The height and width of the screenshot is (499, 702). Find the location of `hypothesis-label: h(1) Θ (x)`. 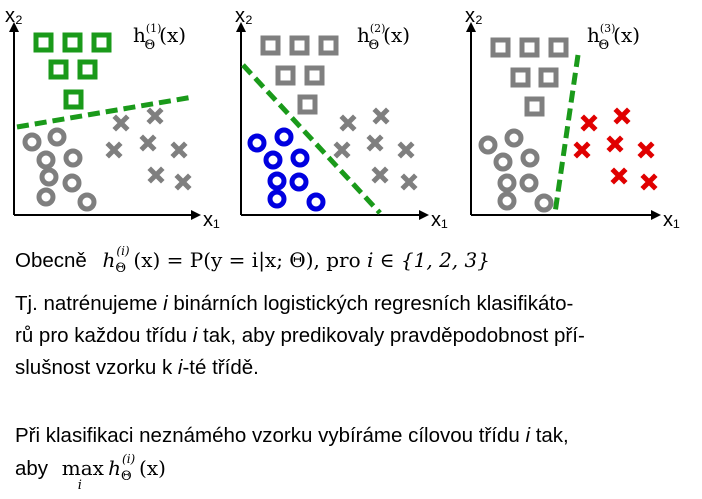

hypothesis-label: h(1) Θ (x) is located at coordinates (159, 37).